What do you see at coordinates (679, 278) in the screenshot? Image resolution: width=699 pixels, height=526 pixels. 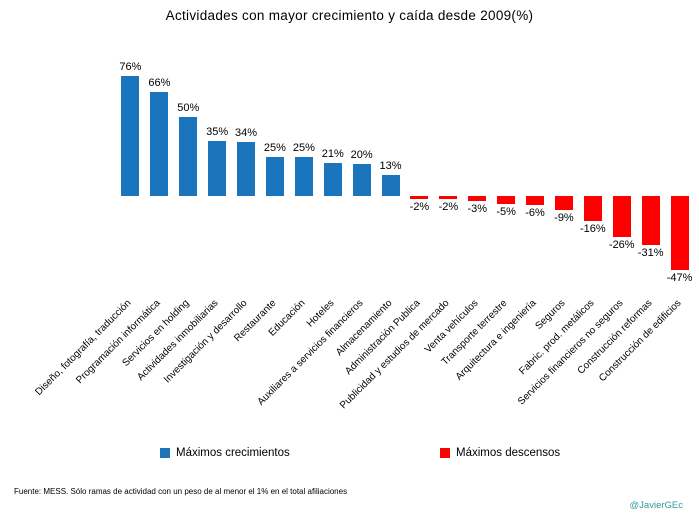 I see `value-label: -47%` at bounding box center [679, 278].